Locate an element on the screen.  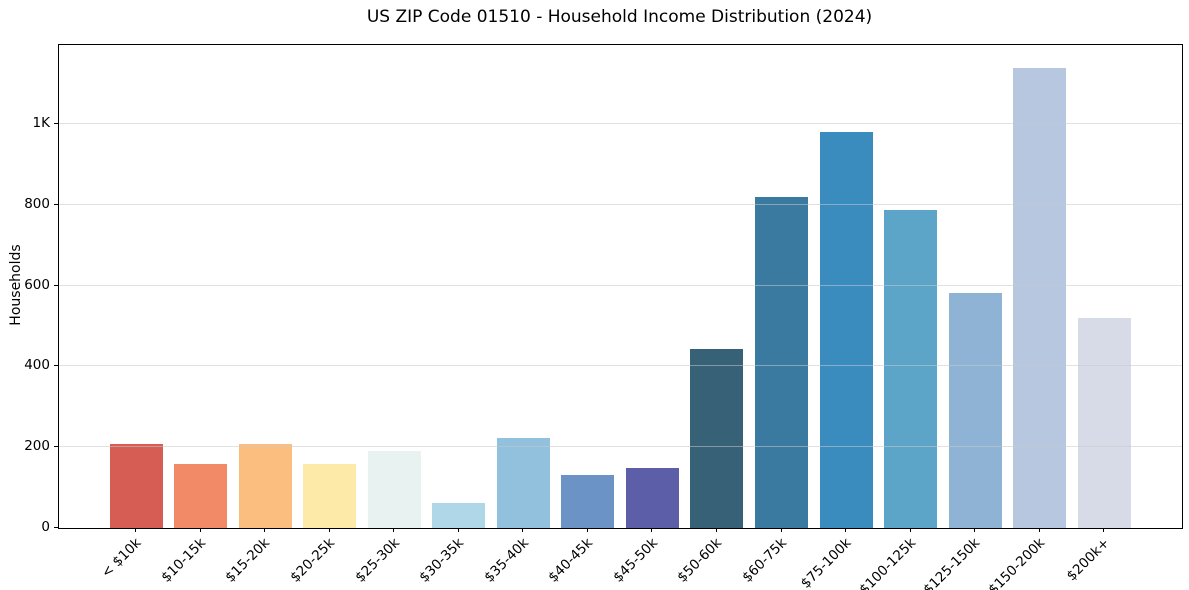
x-tick-label: $10-15k is located at coordinates (183, 560).